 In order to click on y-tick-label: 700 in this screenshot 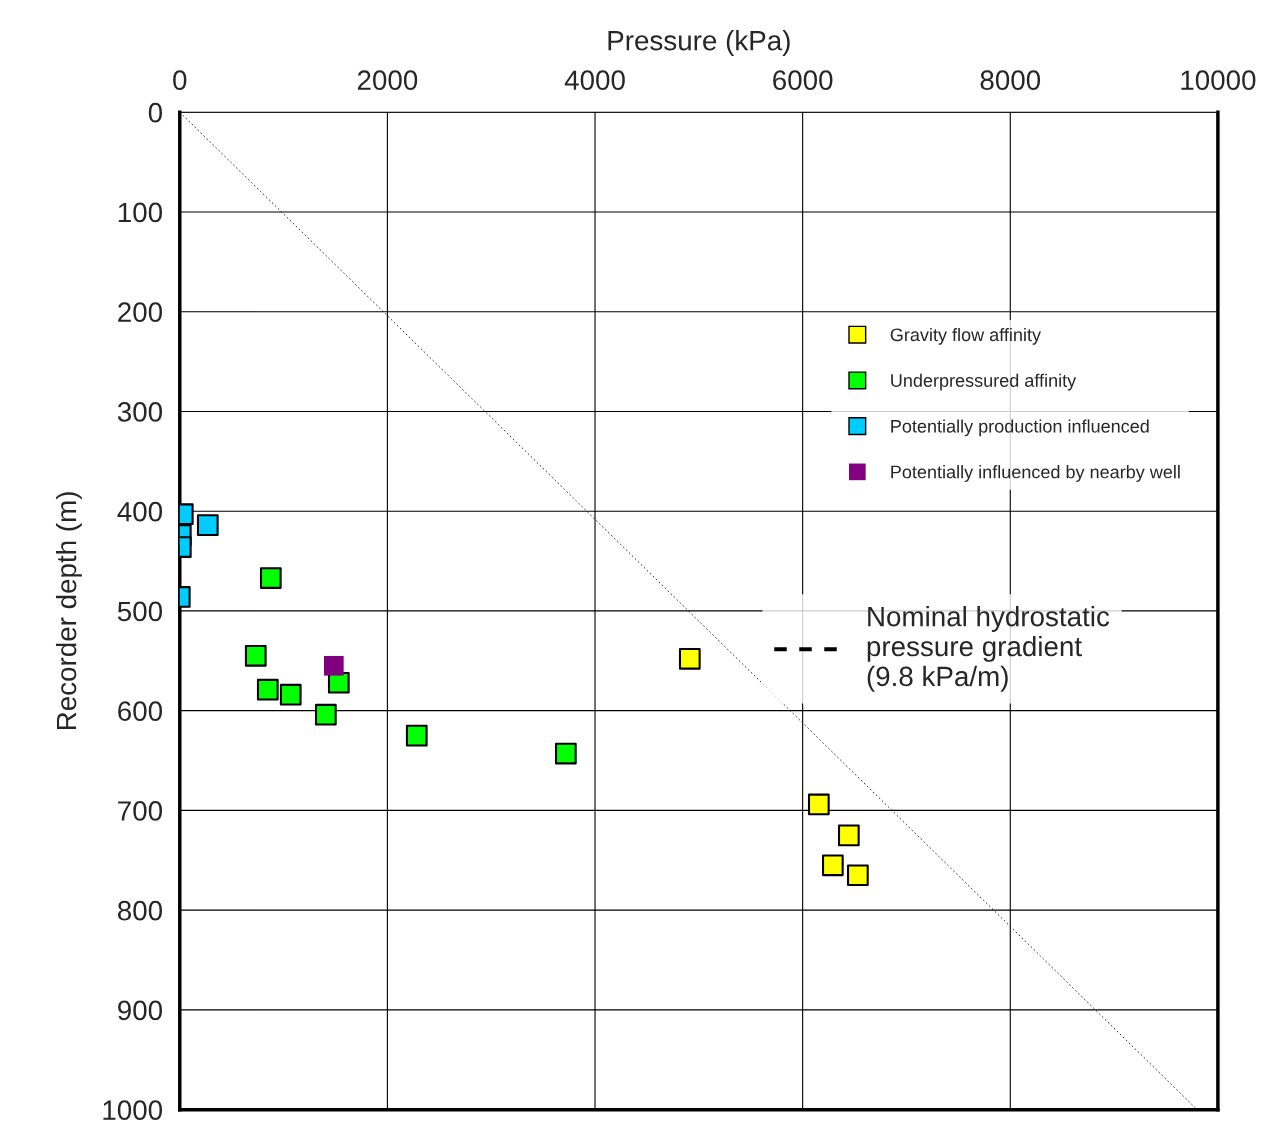, I will do `click(140, 811)`.